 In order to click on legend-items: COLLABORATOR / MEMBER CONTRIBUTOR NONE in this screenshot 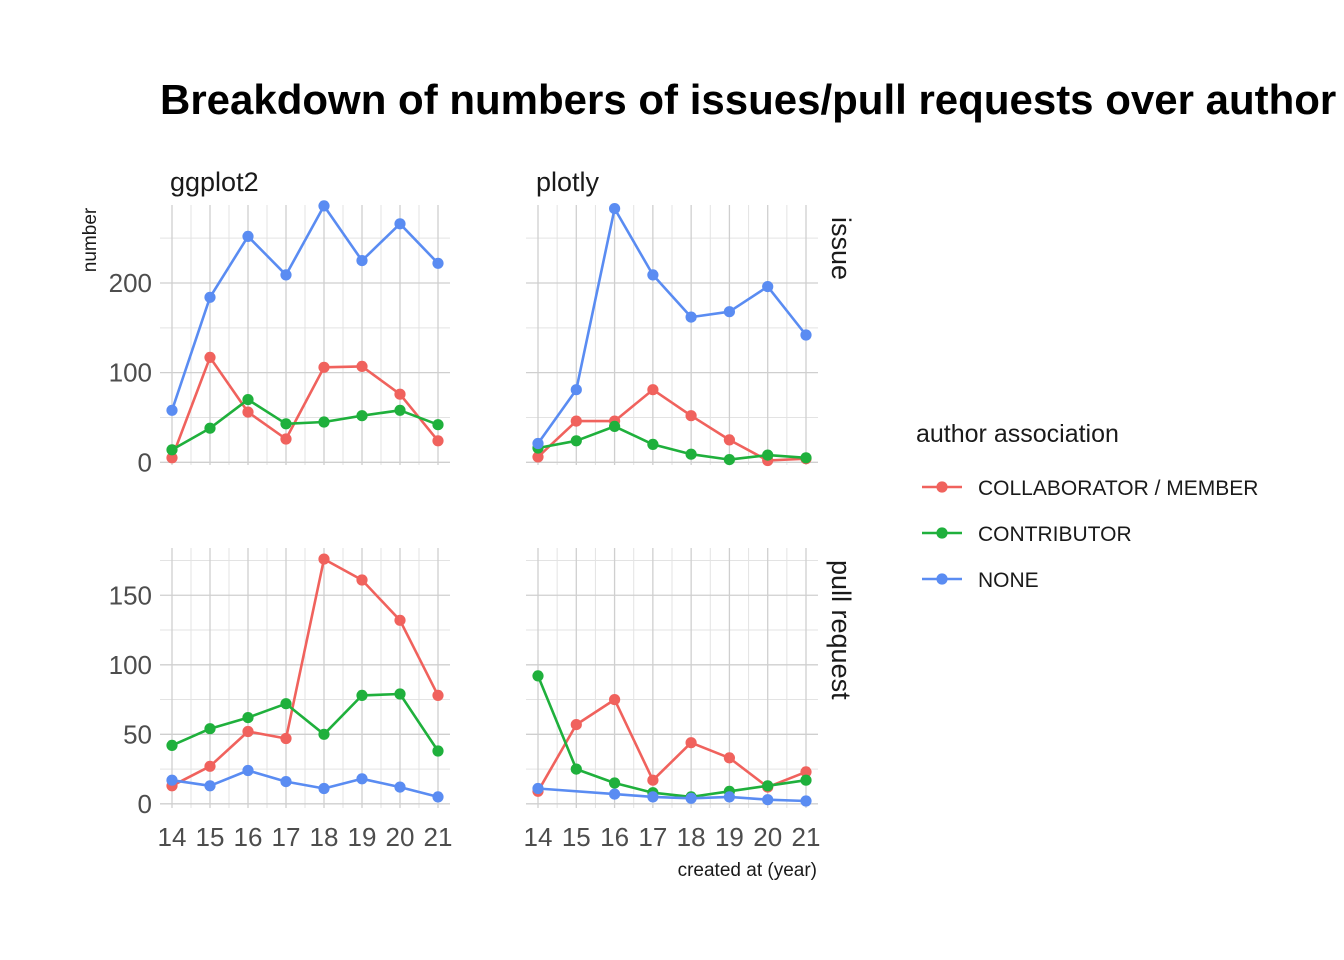, I will do `click(1090, 534)`.